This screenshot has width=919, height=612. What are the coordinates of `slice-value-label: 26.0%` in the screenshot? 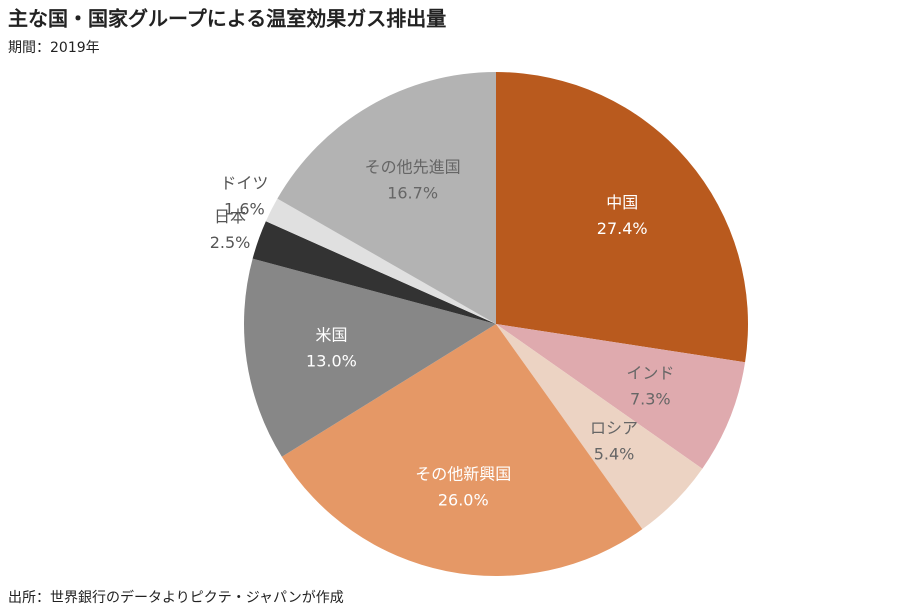 It's located at (463, 500).